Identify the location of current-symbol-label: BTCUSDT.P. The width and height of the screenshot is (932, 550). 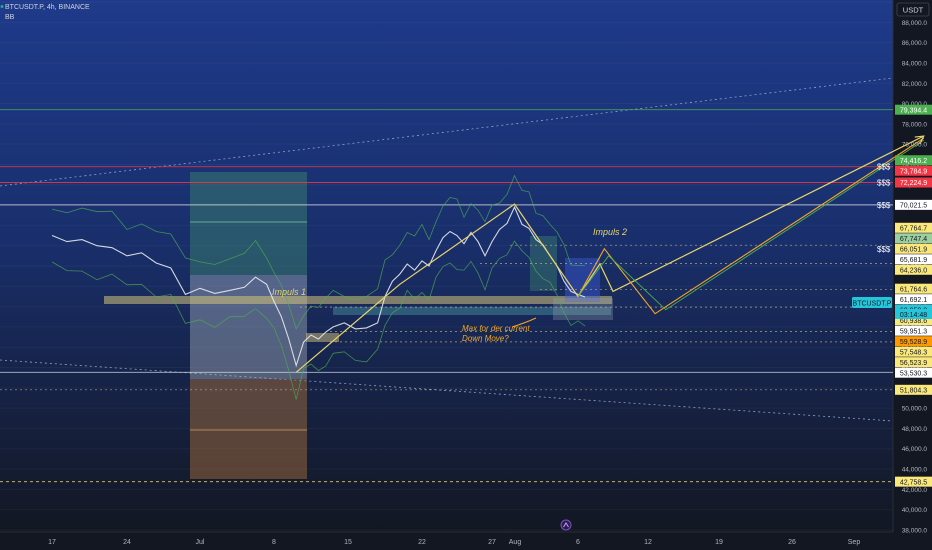
(872, 304).